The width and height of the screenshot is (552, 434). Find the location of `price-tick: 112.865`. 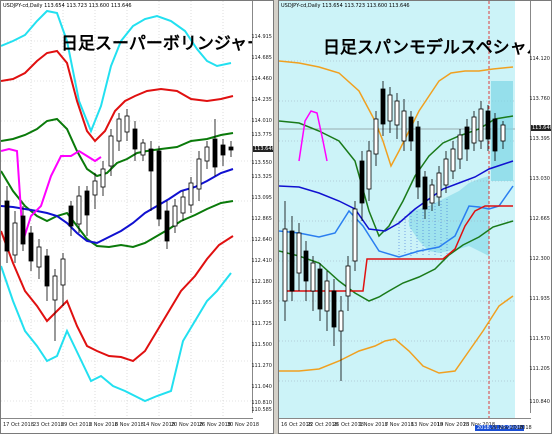

price-tick: 112.865 is located at coordinates (261, 219).